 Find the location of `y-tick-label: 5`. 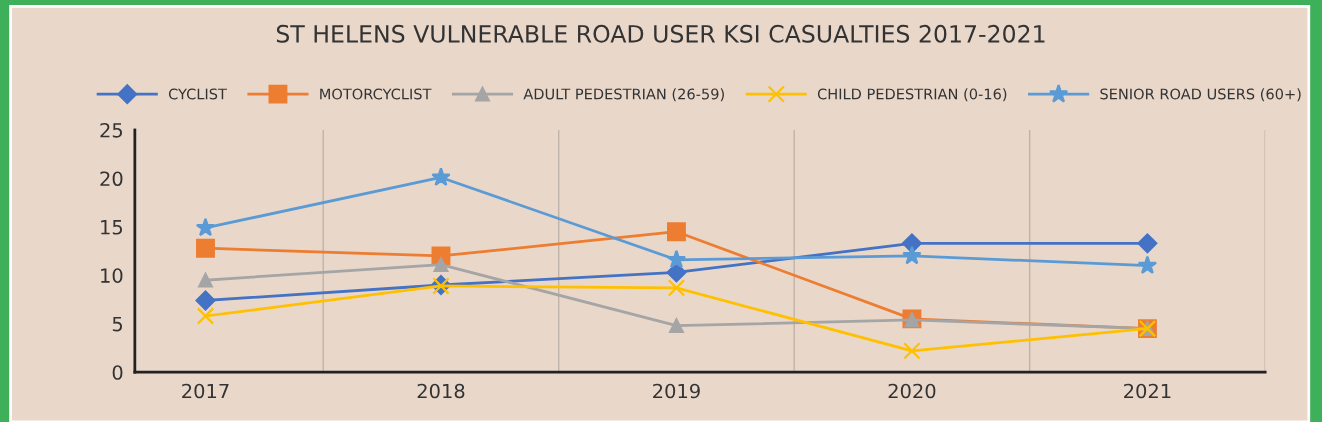

y-tick-label: 5 is located at coordinates (117, 324).